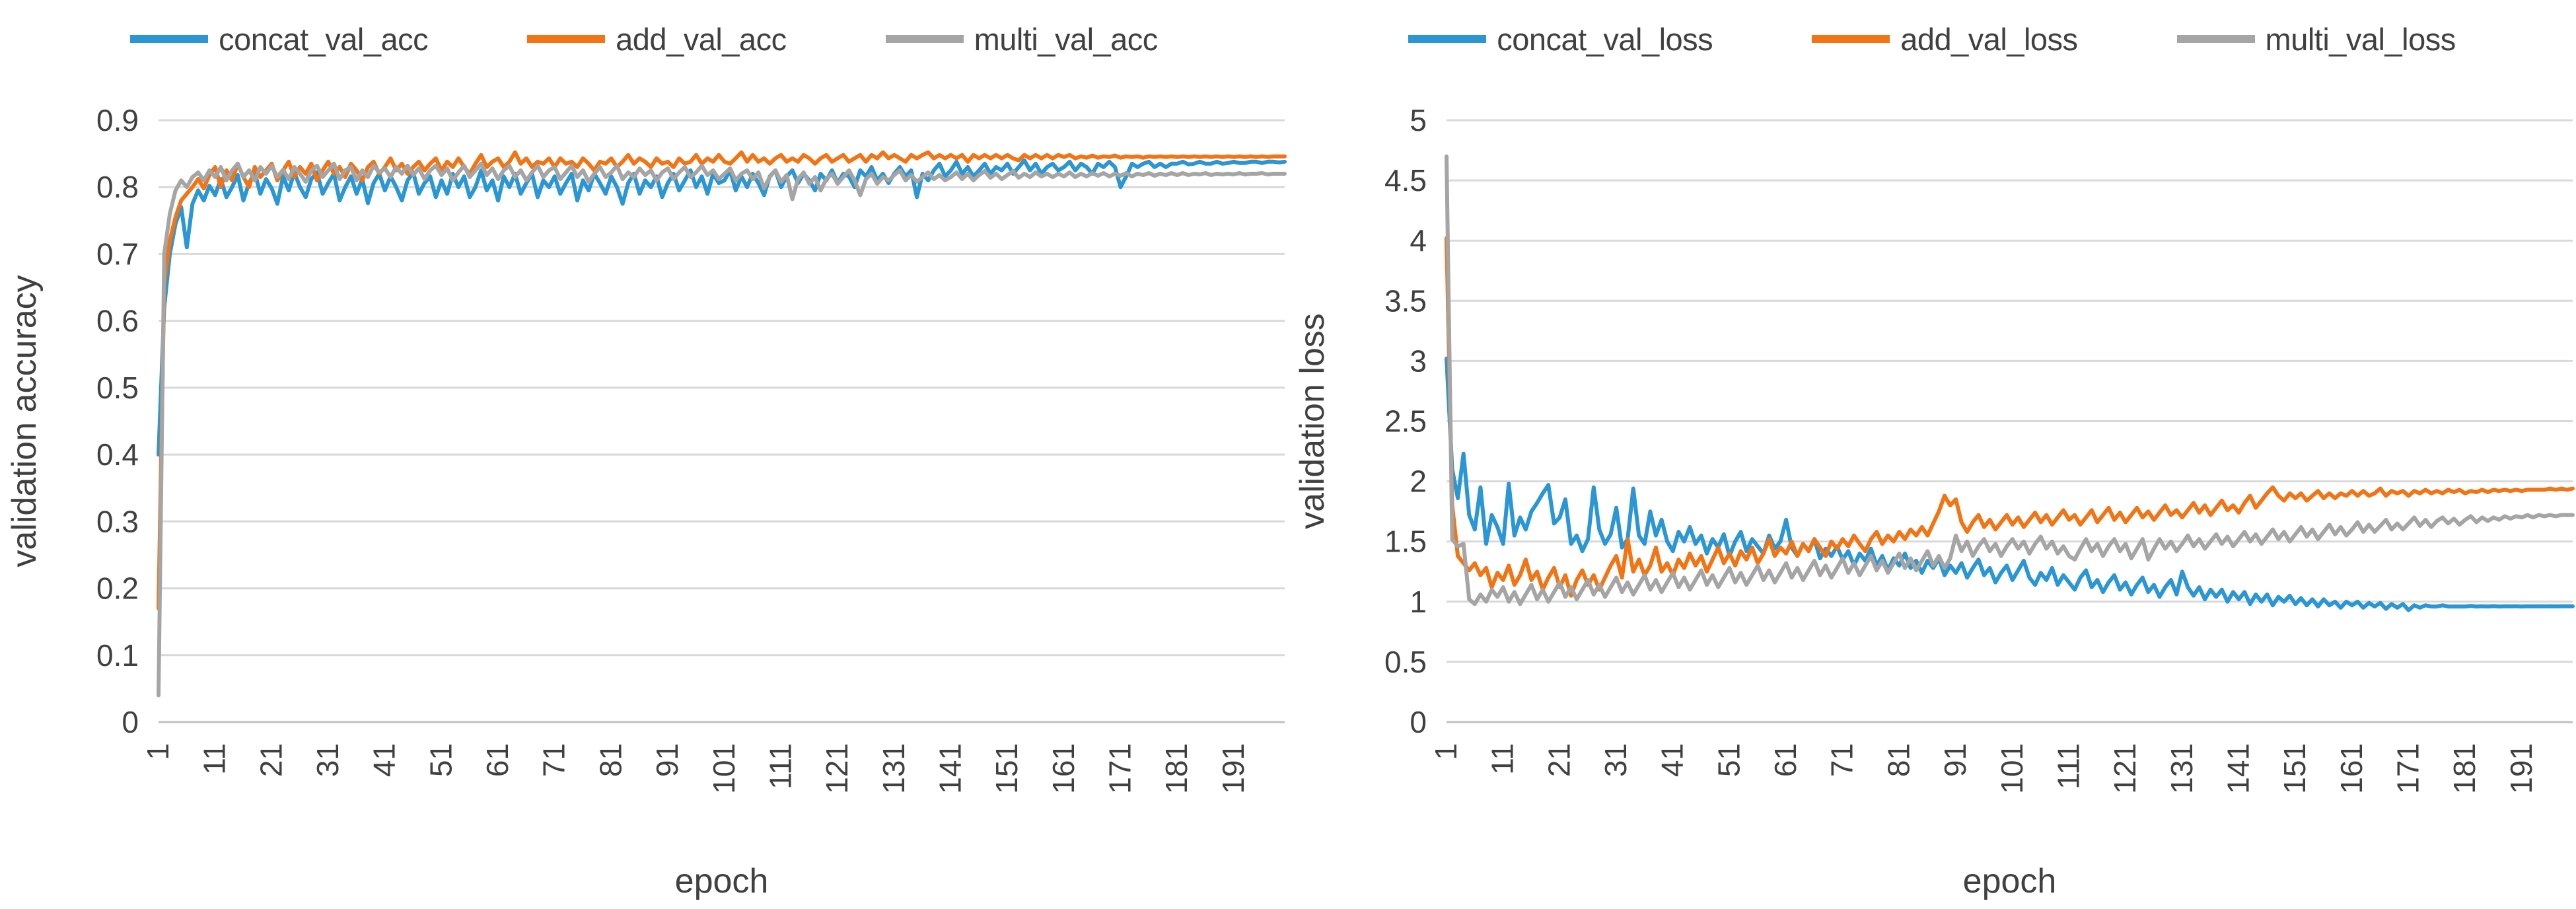  What do you see at coordinates (1405, 181) in the screenshot?
I see `y-tick-label: 4.5` at bounding box center [1405, 181].